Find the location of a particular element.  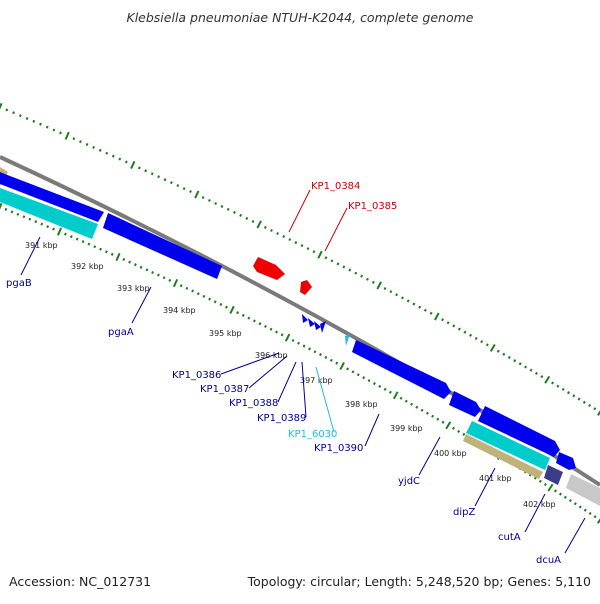

gene-label-kp1-0387: KP1_0387 is located at coordinates (224, 389).